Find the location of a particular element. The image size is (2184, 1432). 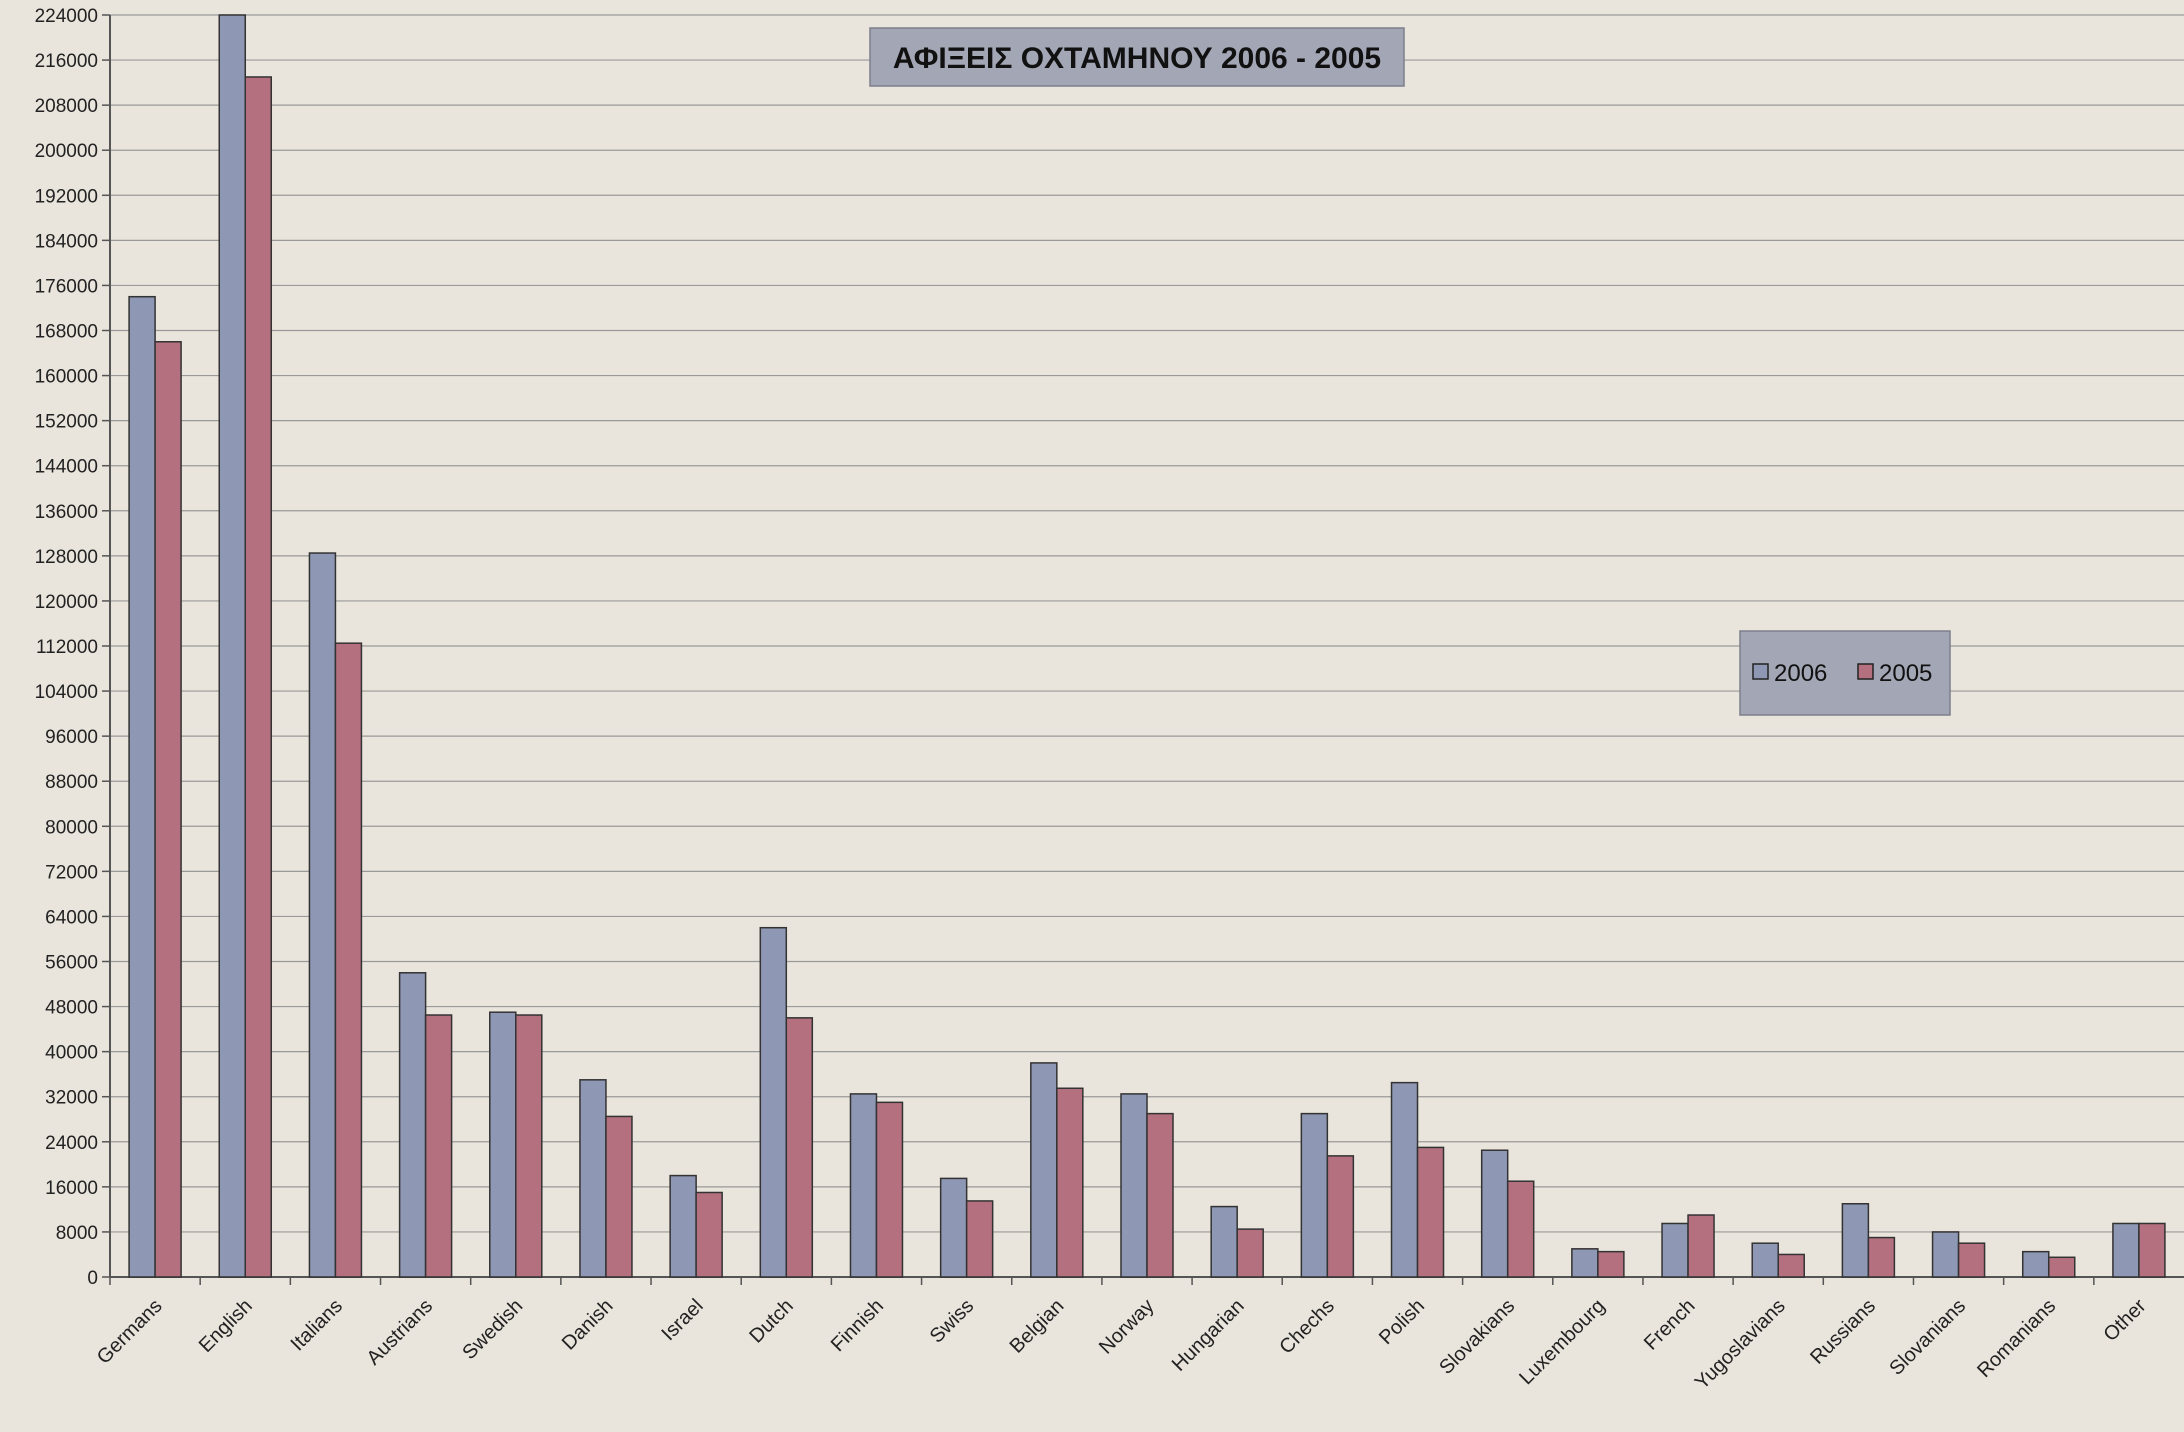

y-tick-label: 104000 is located at coordinates (66, 692).